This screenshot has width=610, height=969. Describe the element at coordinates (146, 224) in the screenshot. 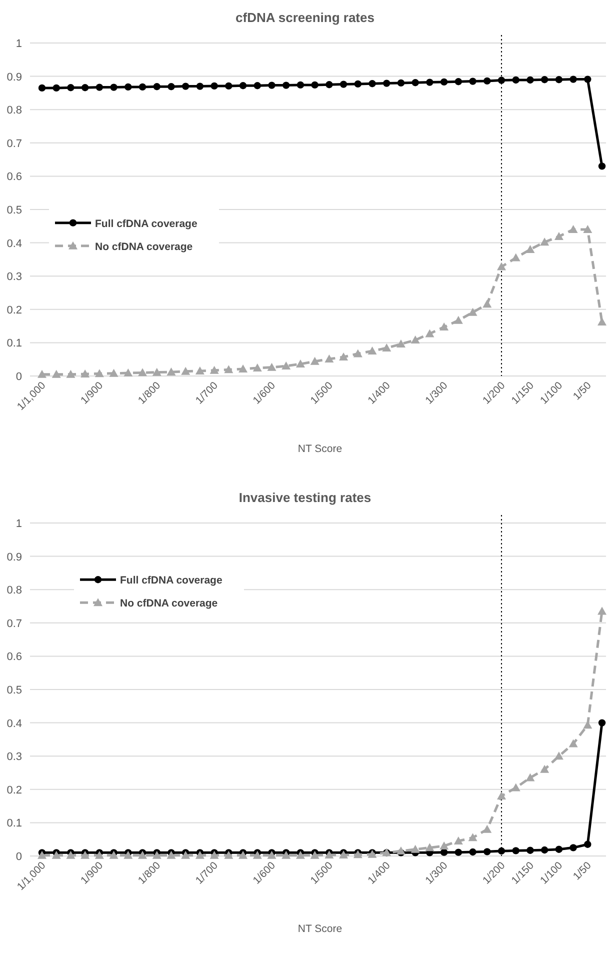

I see `legend-label: Full cfDNA coverage` at that location.